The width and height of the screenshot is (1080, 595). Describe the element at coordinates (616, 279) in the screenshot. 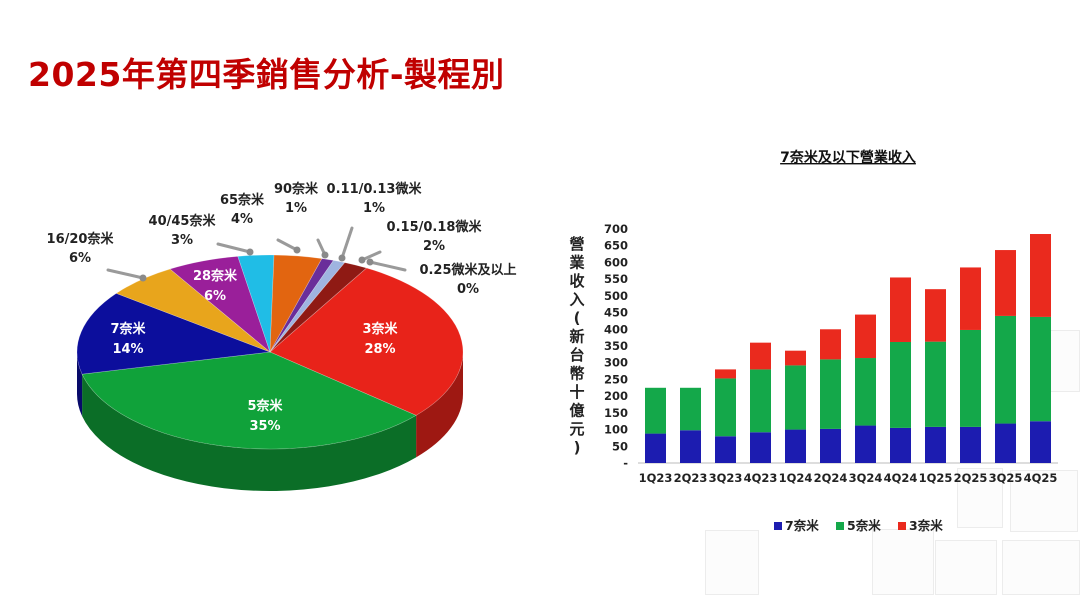

I see `y-tick-label: 550` at that location.